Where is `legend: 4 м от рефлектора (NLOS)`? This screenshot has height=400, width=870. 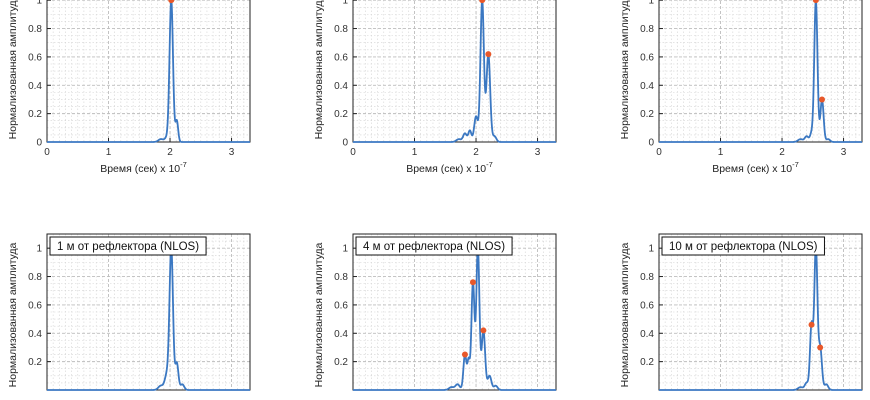
legend: 4 м от рефлектора (NLOS) is located at coordinates (434, 246).